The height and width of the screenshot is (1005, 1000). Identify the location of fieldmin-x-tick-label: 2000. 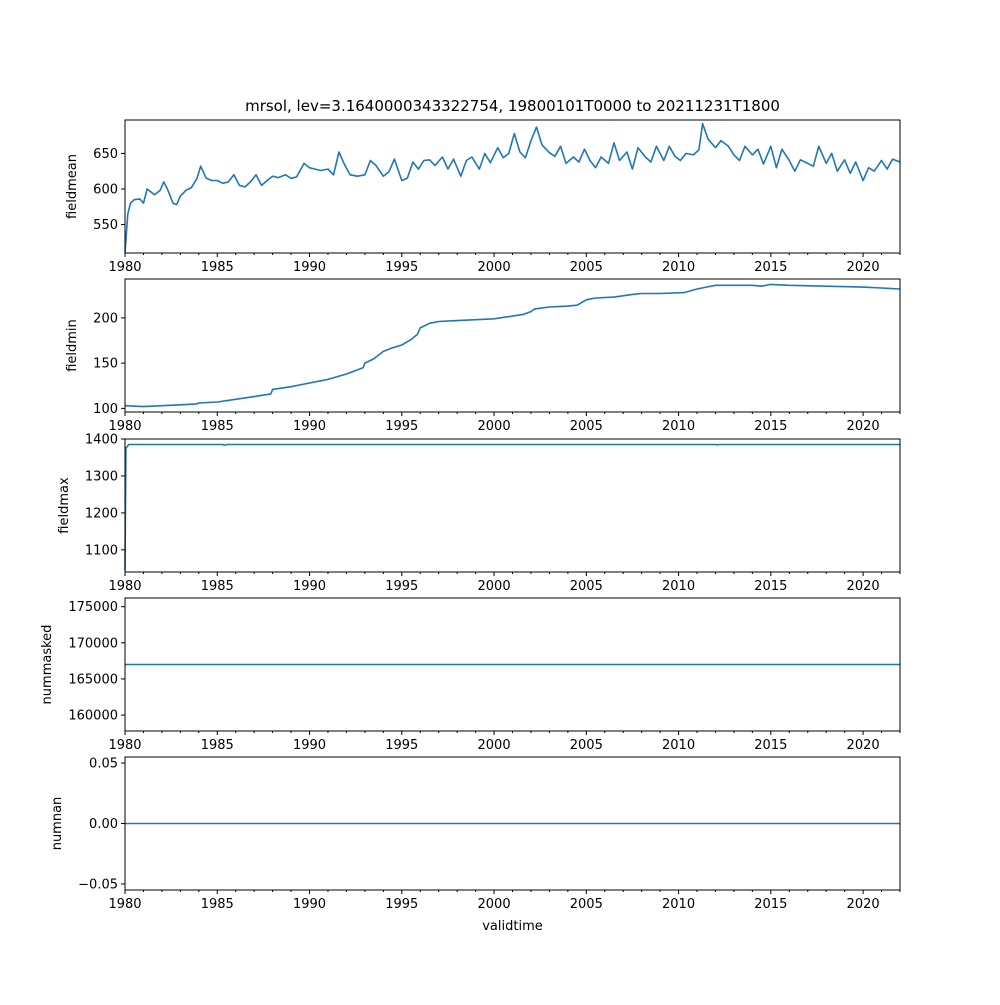
(494, 426).